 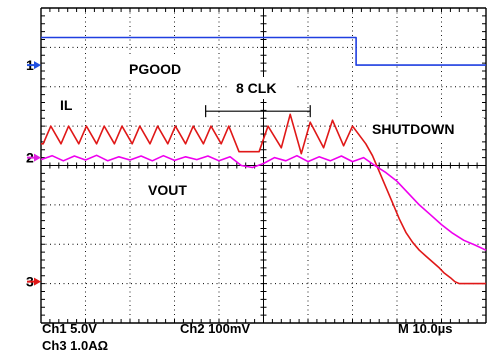 I want to click on pgood-label: PGOOD, so click(x=155, y=69).